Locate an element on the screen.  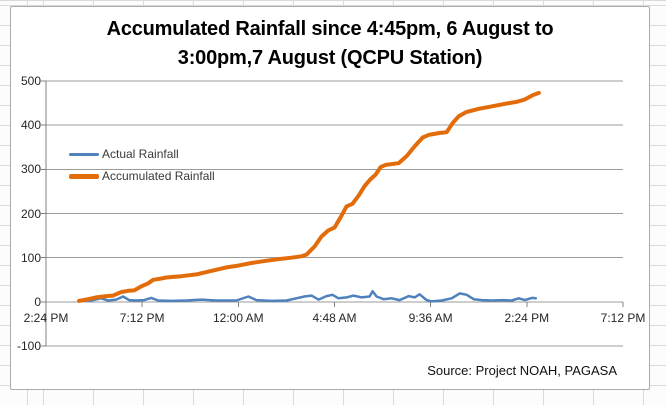
legend-label: Accumulated Rainfall is located at coordinates (158, 176).